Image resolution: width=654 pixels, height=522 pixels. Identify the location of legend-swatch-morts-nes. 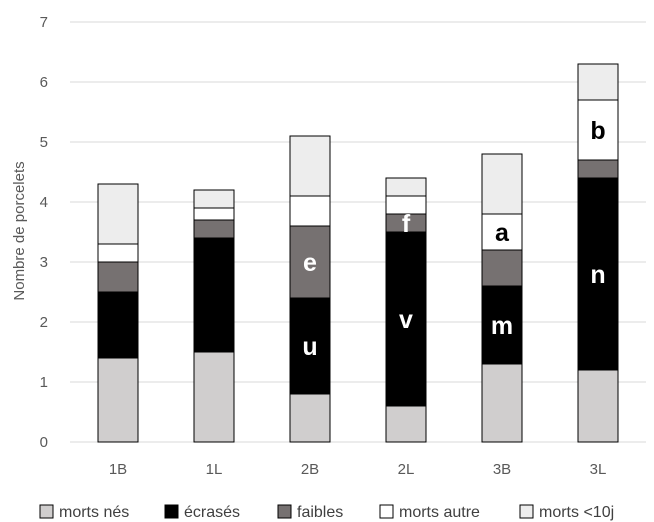
(46, 511).